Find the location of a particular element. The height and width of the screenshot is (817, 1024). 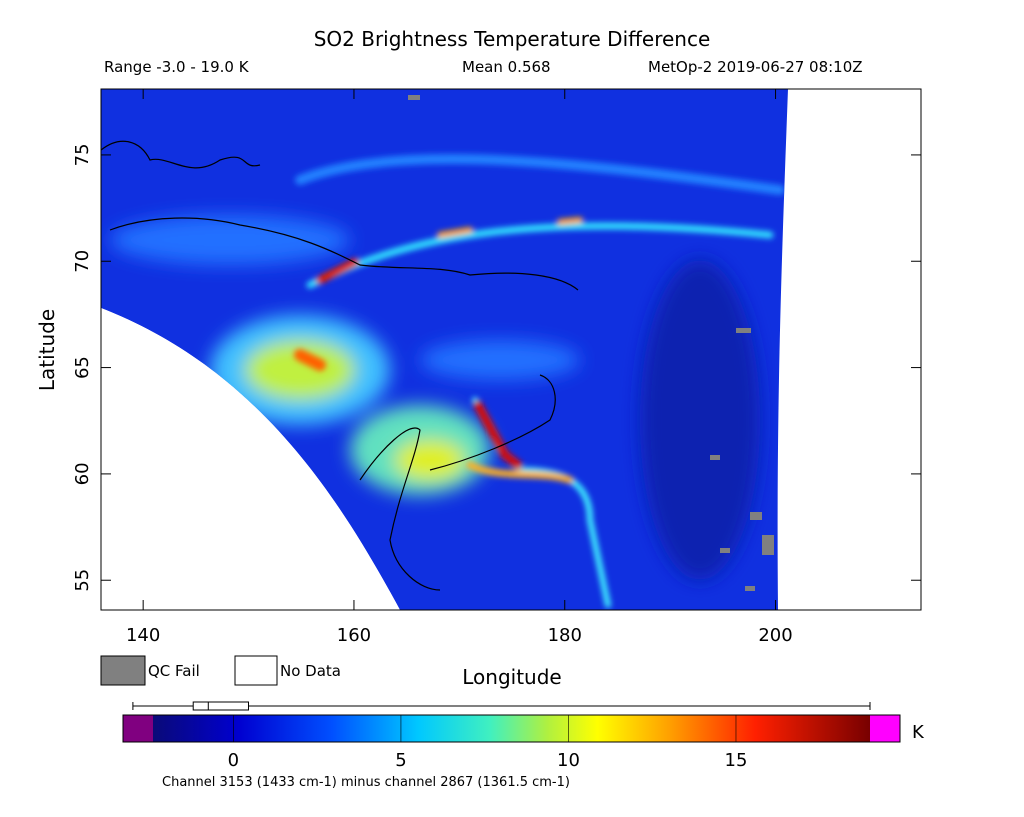

colorbar-frame is located at coordinates (511, 728).